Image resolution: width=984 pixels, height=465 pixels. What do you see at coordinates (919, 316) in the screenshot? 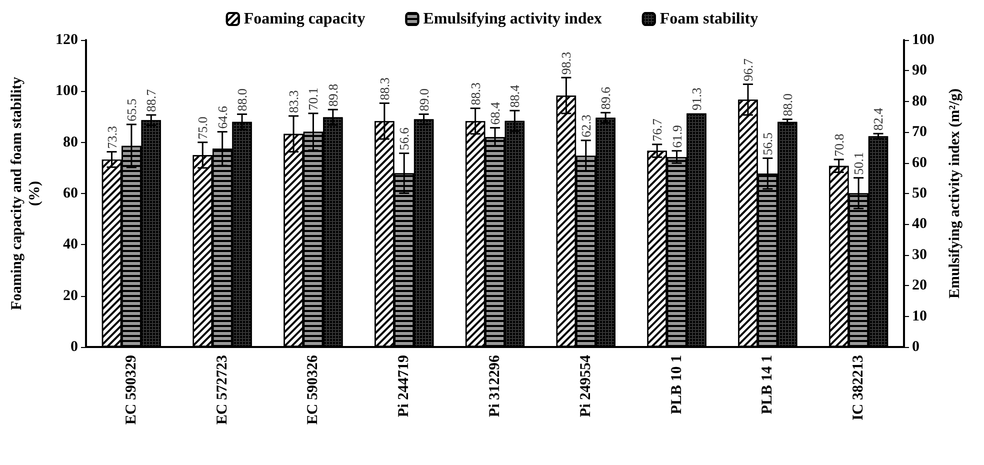
I see `y2-tick-label: 10` at bounding box center [919, 316].